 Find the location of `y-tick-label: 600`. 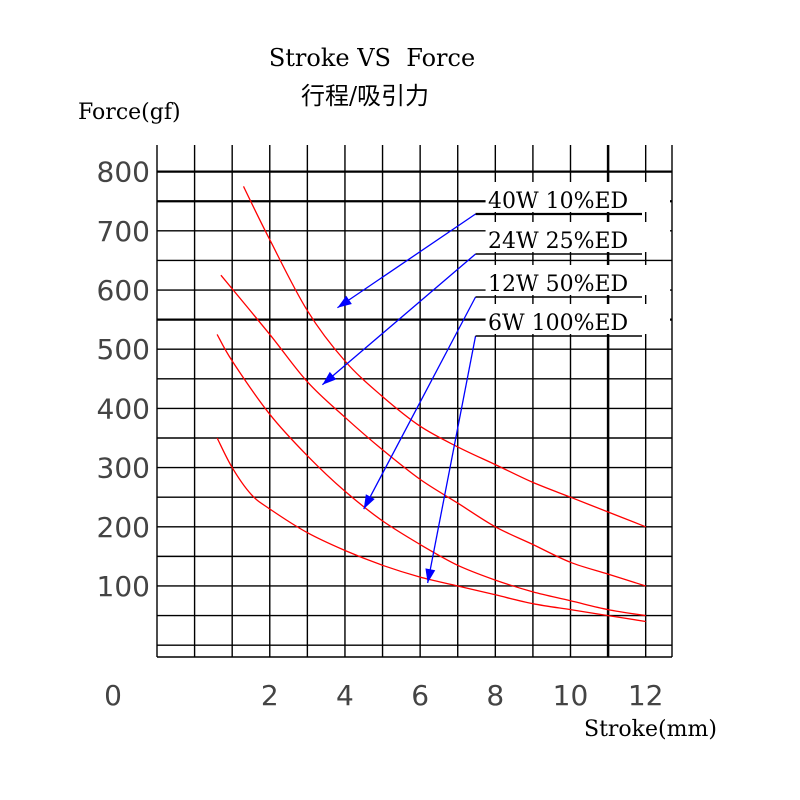

y-tick-label: 600 is located at coordinates (123, 290).